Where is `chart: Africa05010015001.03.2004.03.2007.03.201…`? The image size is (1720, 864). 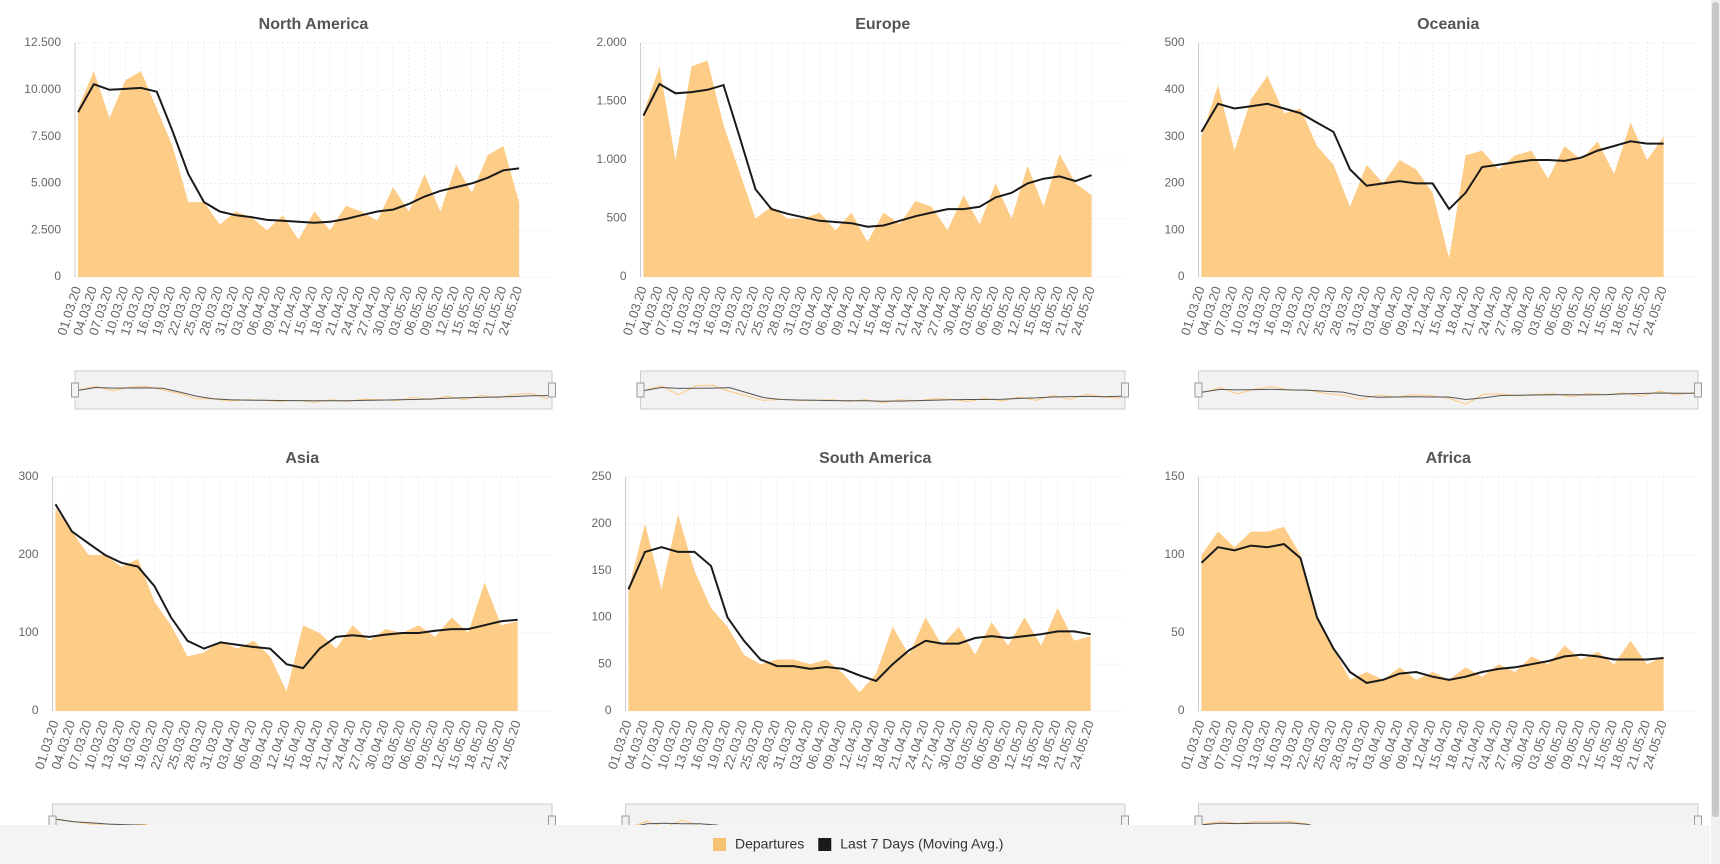 chart: Africa05010015001.03.2004.03.2007.03.201… is located at coordinates (1433, 646).